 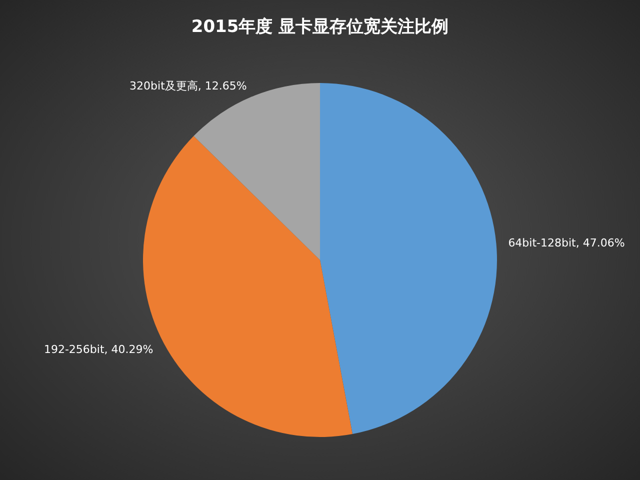 What do you see at coordinates (99, 349) in the screenshot?
I see `slice-label: 192-256bit, 40.29%` at bounding box center [99, 349].